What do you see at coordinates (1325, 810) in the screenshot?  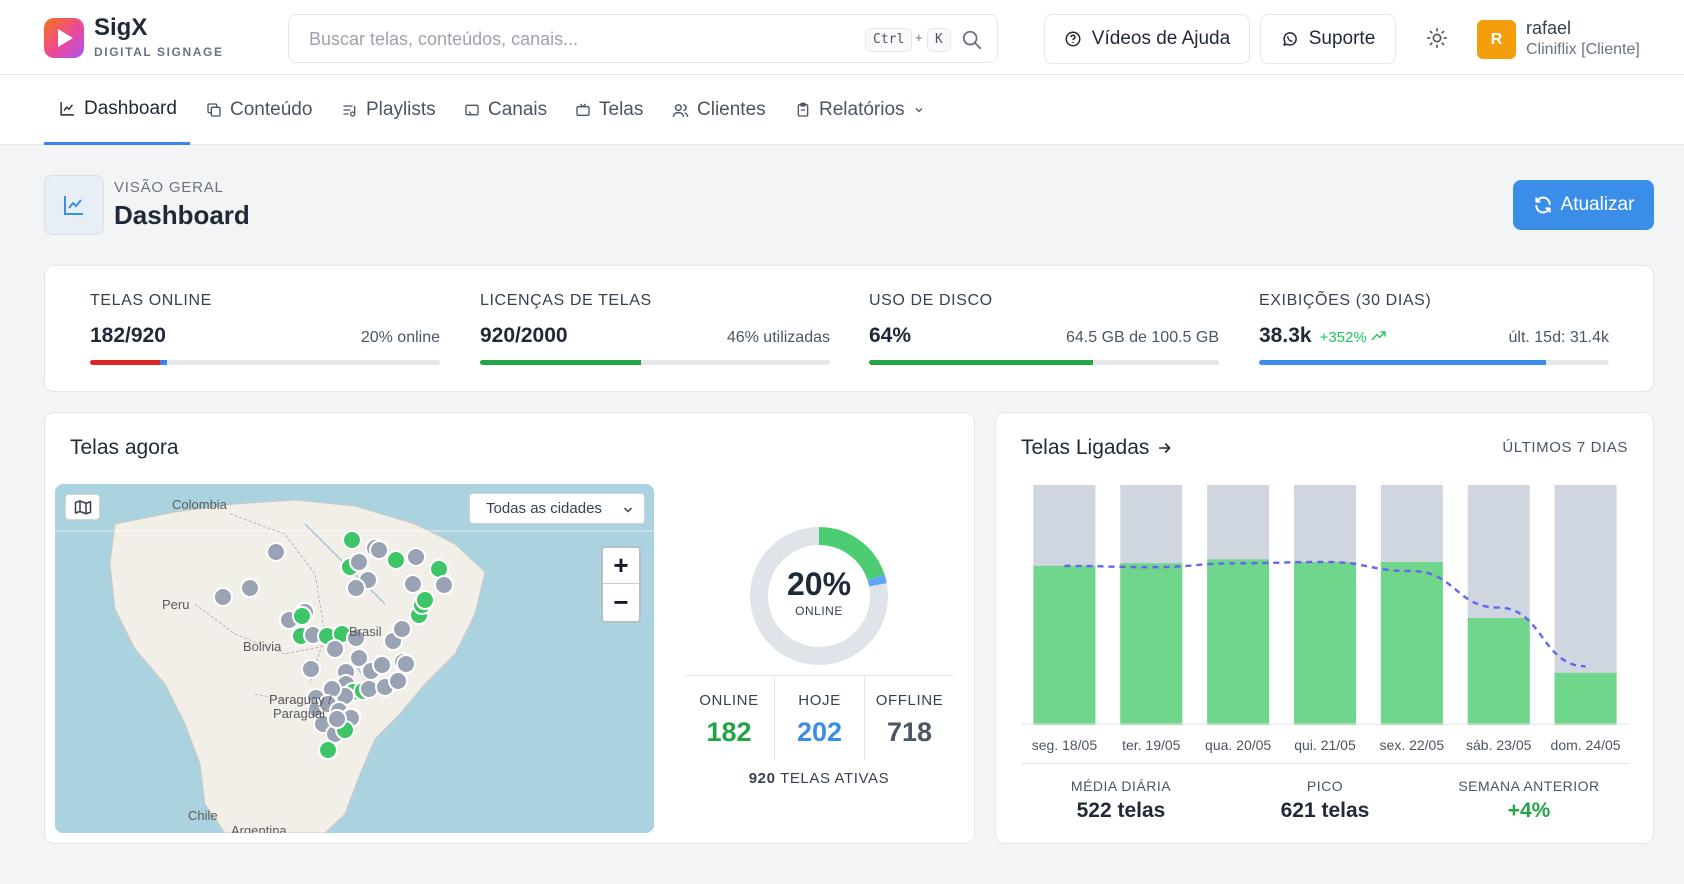 I see `summary-value: 621 telas` at bounding box center [1325, 810].